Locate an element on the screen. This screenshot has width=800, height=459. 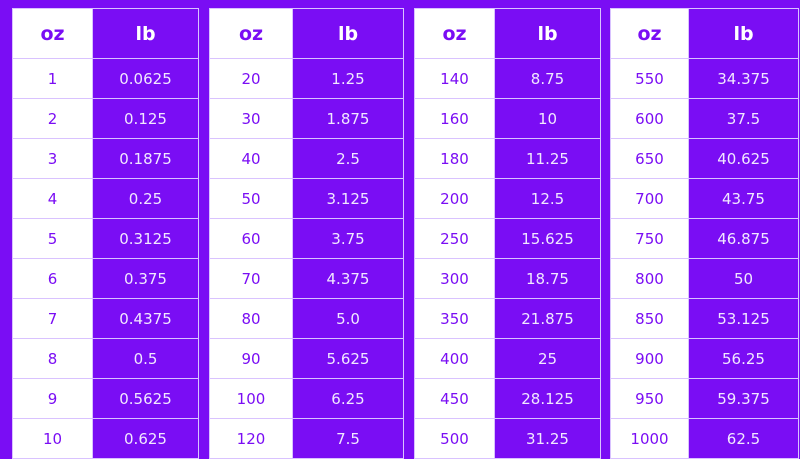
table-row: 40 2.5 is located at coordinates (306, 158).